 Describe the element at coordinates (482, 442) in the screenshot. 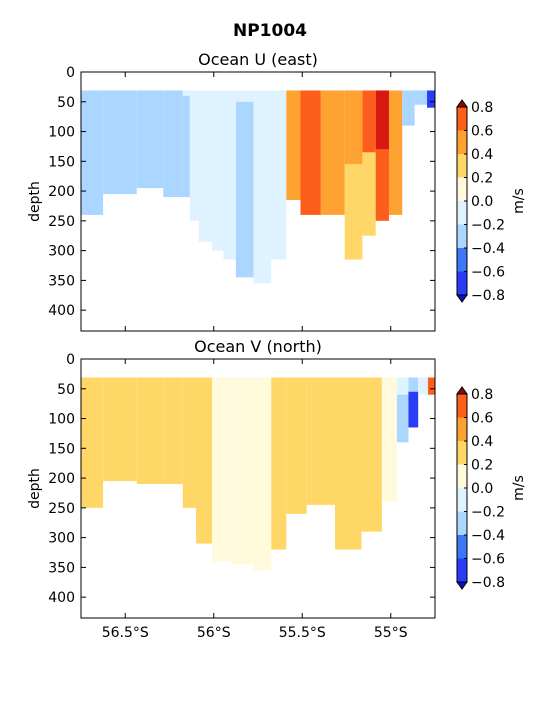

I see `colorbar-tick-label: 0.4` at that location.